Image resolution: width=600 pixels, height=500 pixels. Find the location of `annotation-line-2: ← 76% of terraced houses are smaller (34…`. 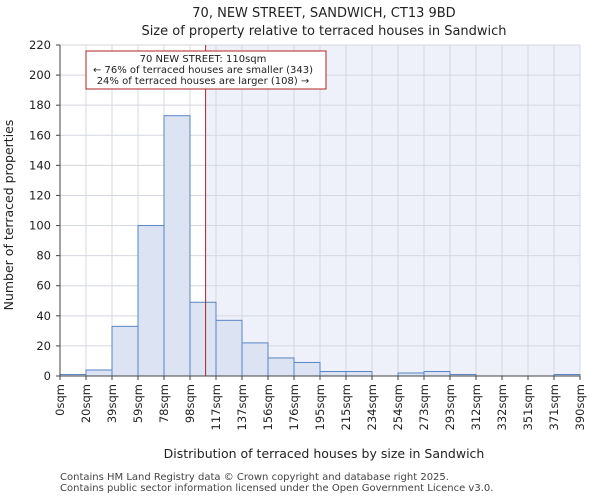

annotation-line-2: ← 76% of terraced houses are smaller (34… is located at coordinates (203, 70).